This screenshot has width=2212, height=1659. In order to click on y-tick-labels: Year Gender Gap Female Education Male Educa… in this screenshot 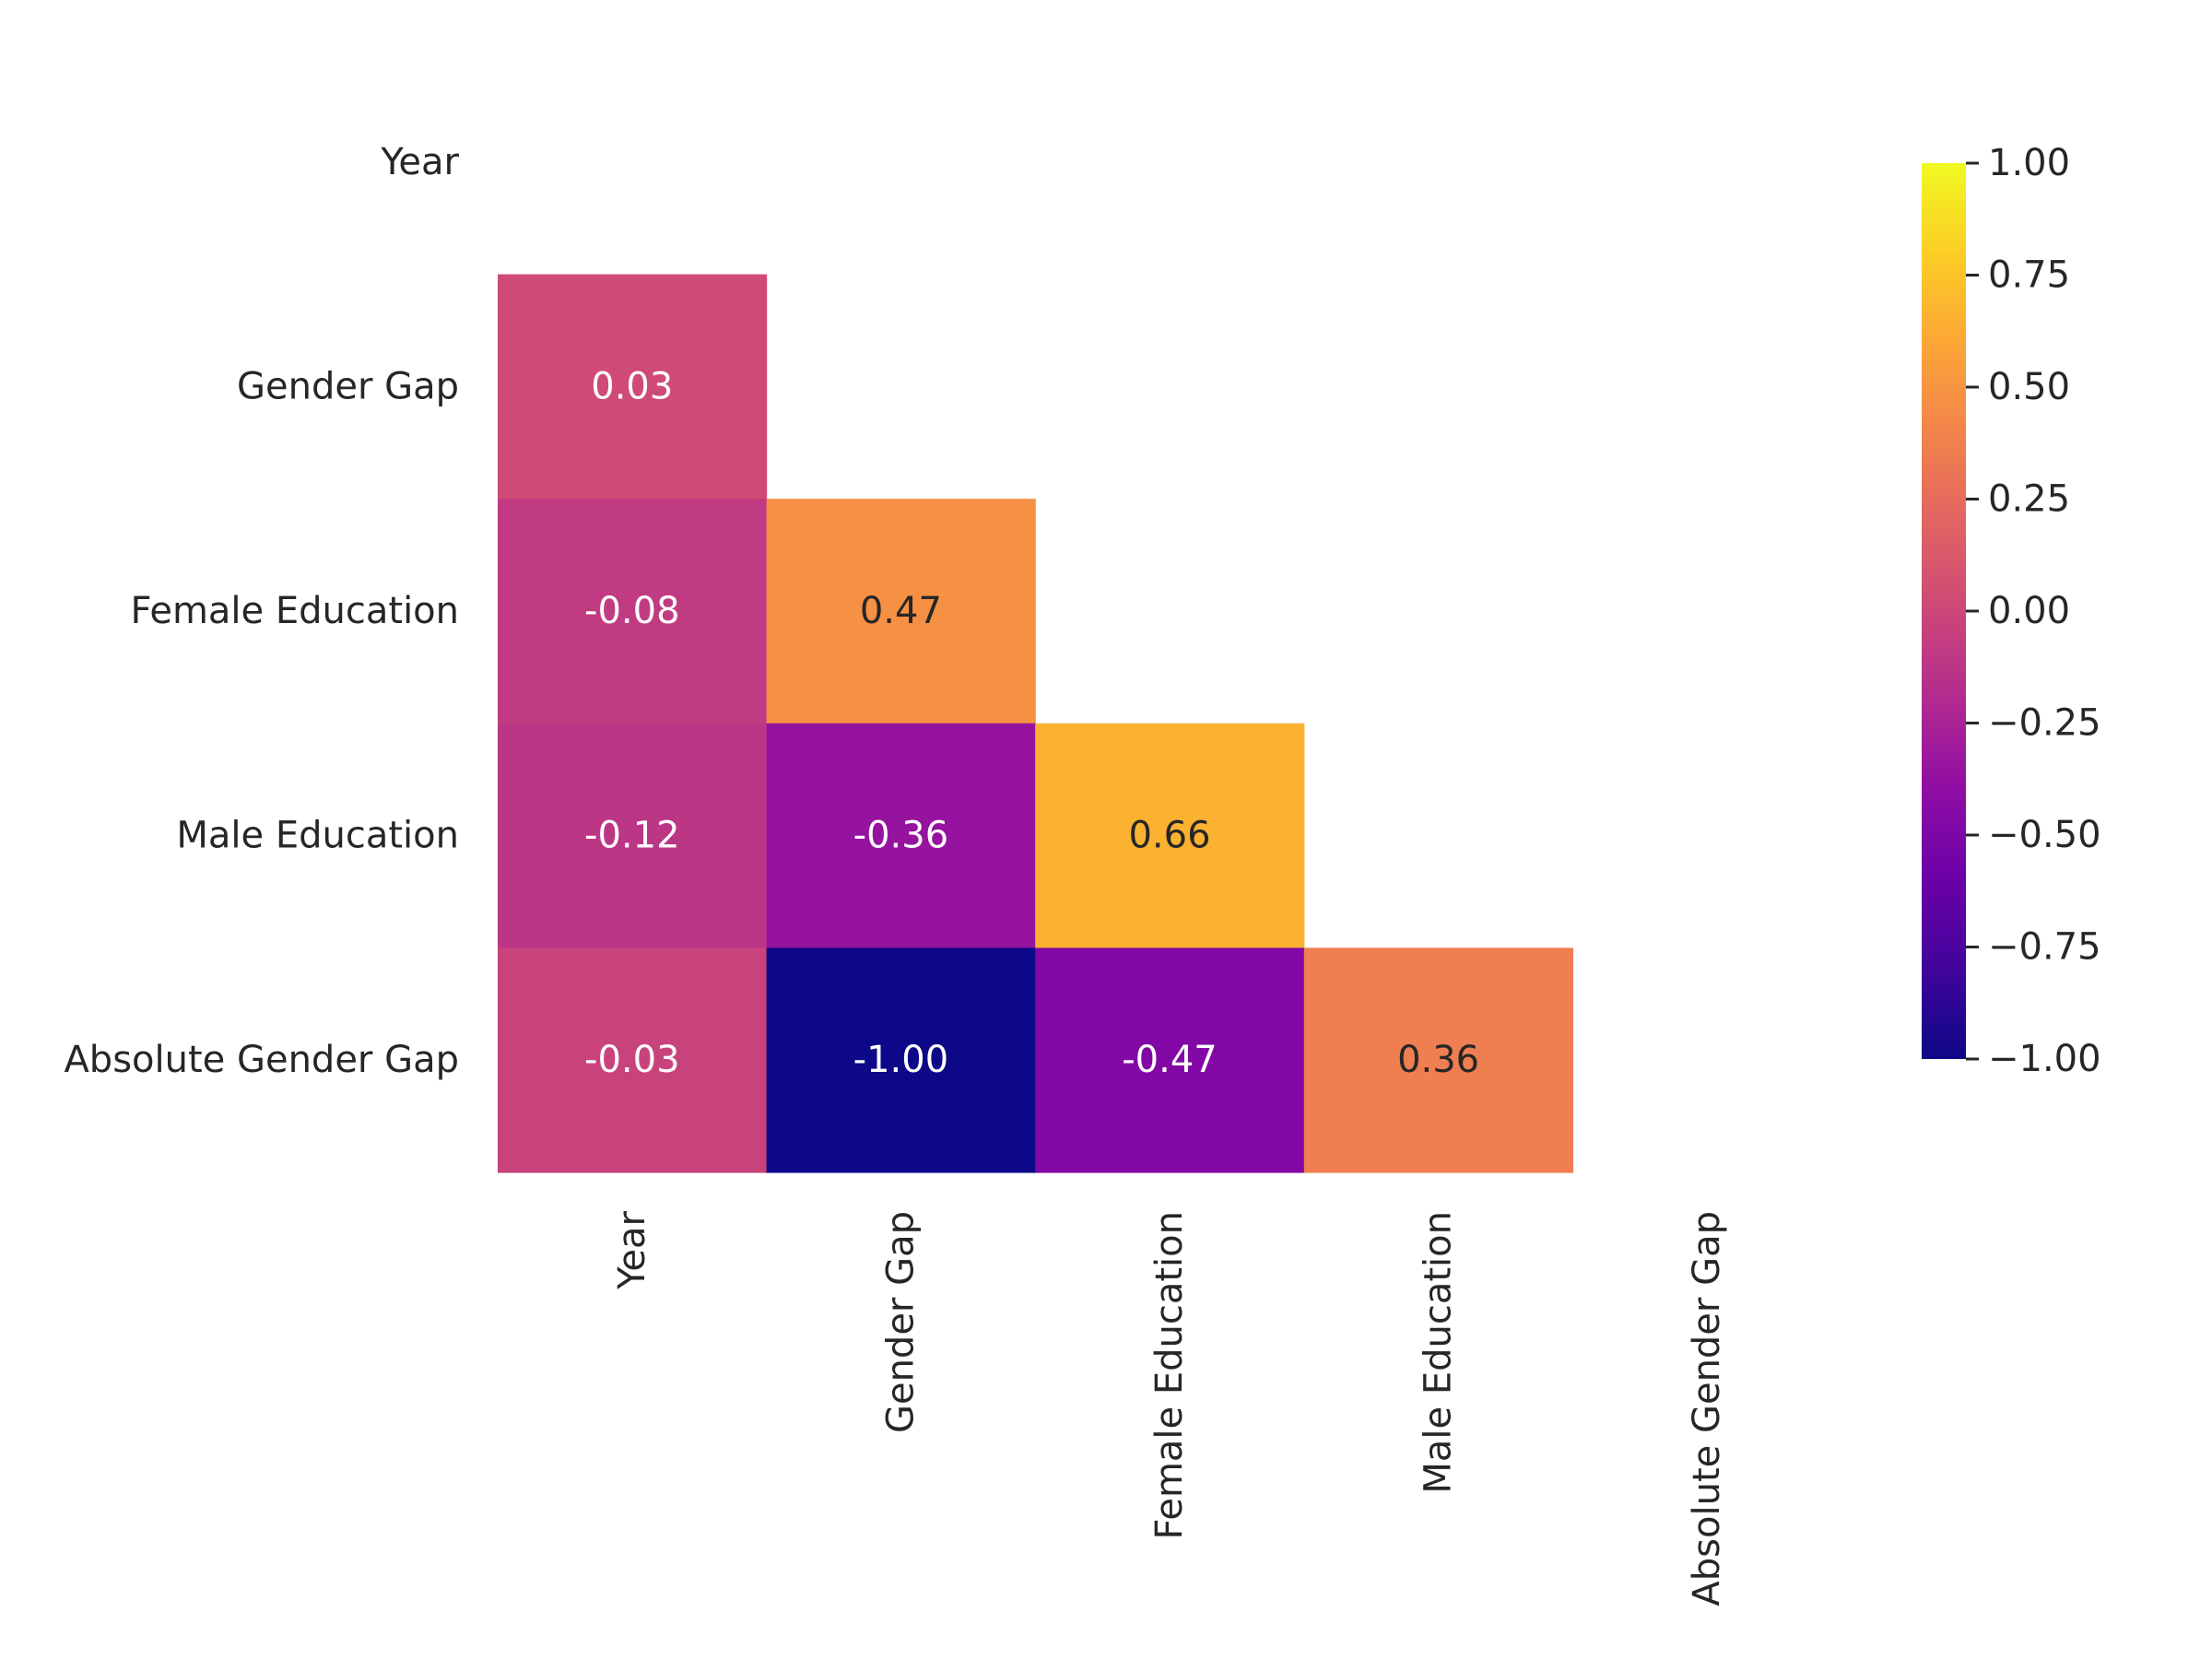, I will do `click(261, 611)`.